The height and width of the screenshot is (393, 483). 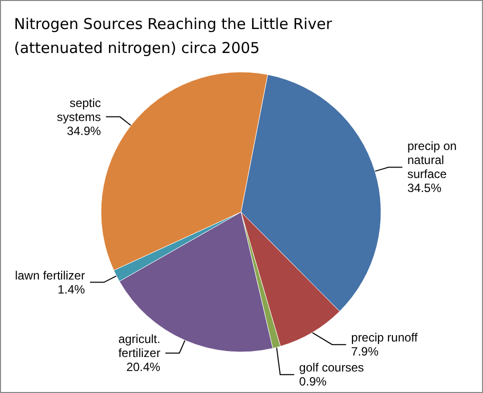 What do you see at coordinates (139, 346) in the screenshot?
I see `slice-label: agricult. fertilizer` at bounding box center [139, 346].